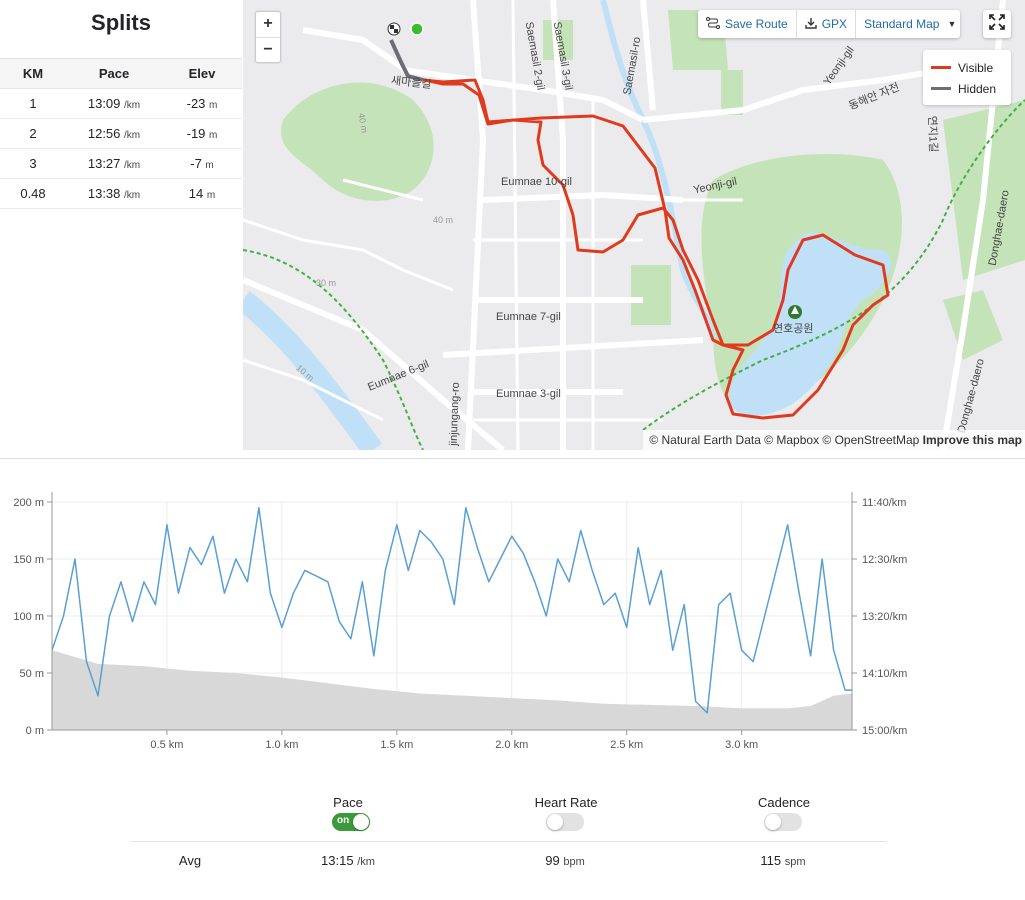 Image resolution: width=1025 pixels, height=900 pixels. Describe the element at coordinates (973, 325) in the screenshot. I see `park-area-south-east` at that location.